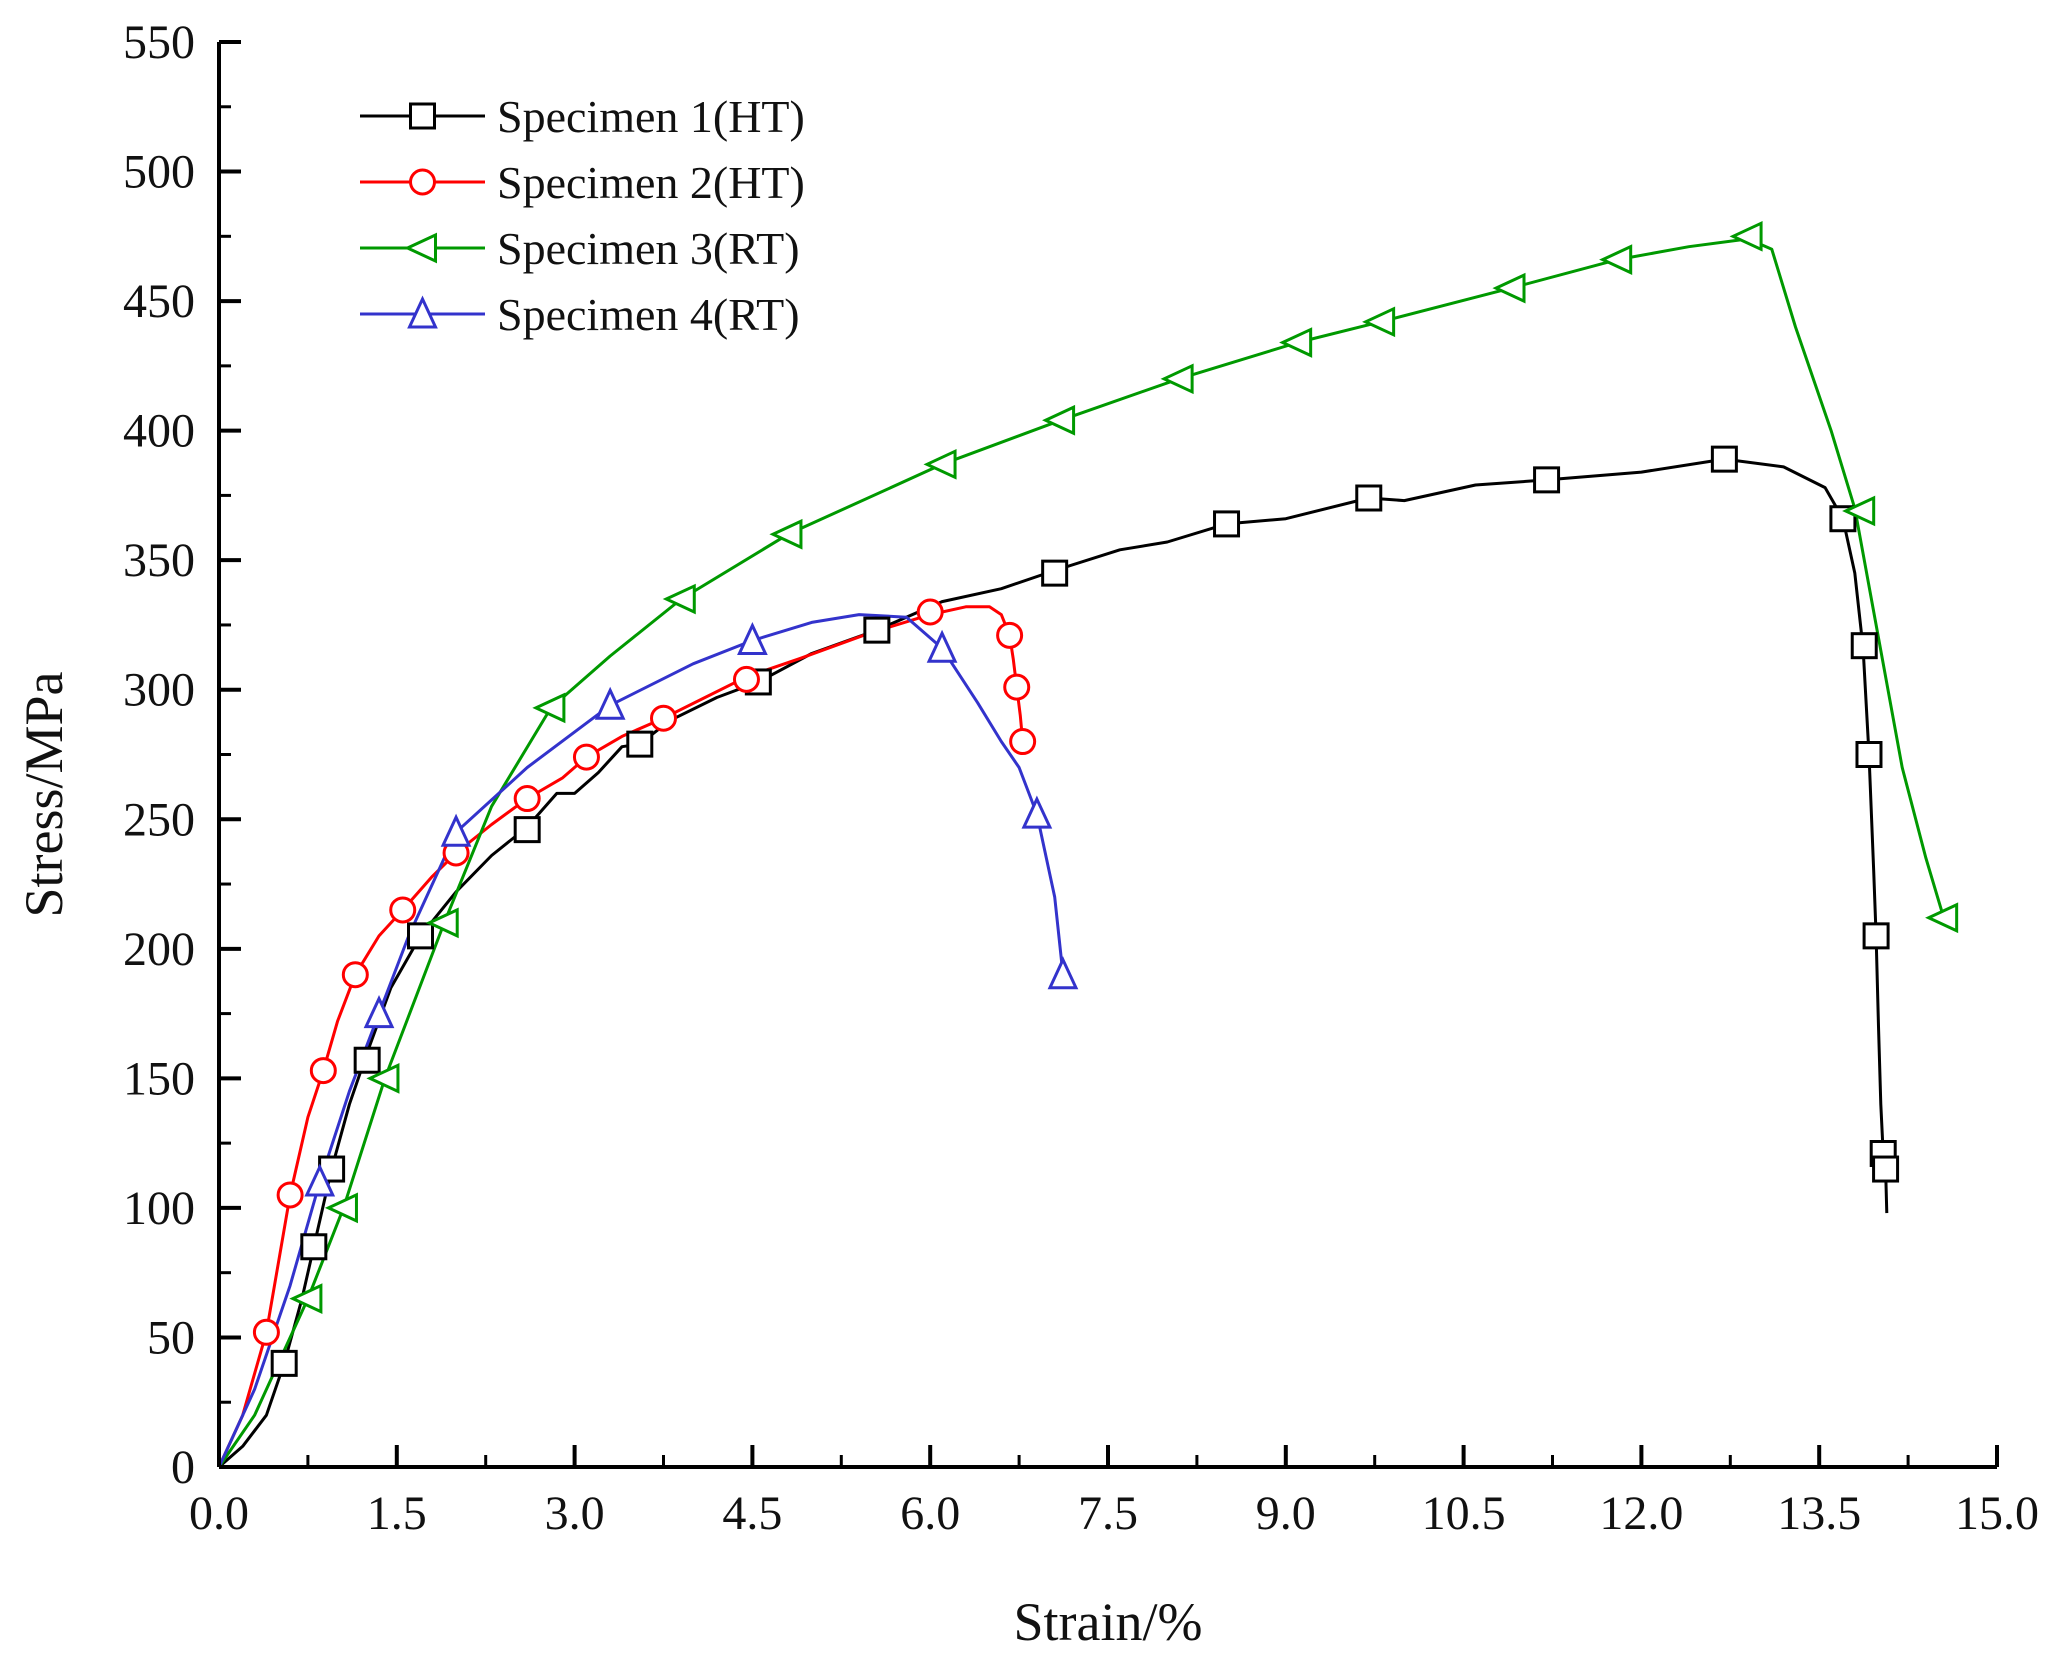 The image size is (2054, 1661). I want to click on x-axis-label: Strain/%, so click(1108, 1622).